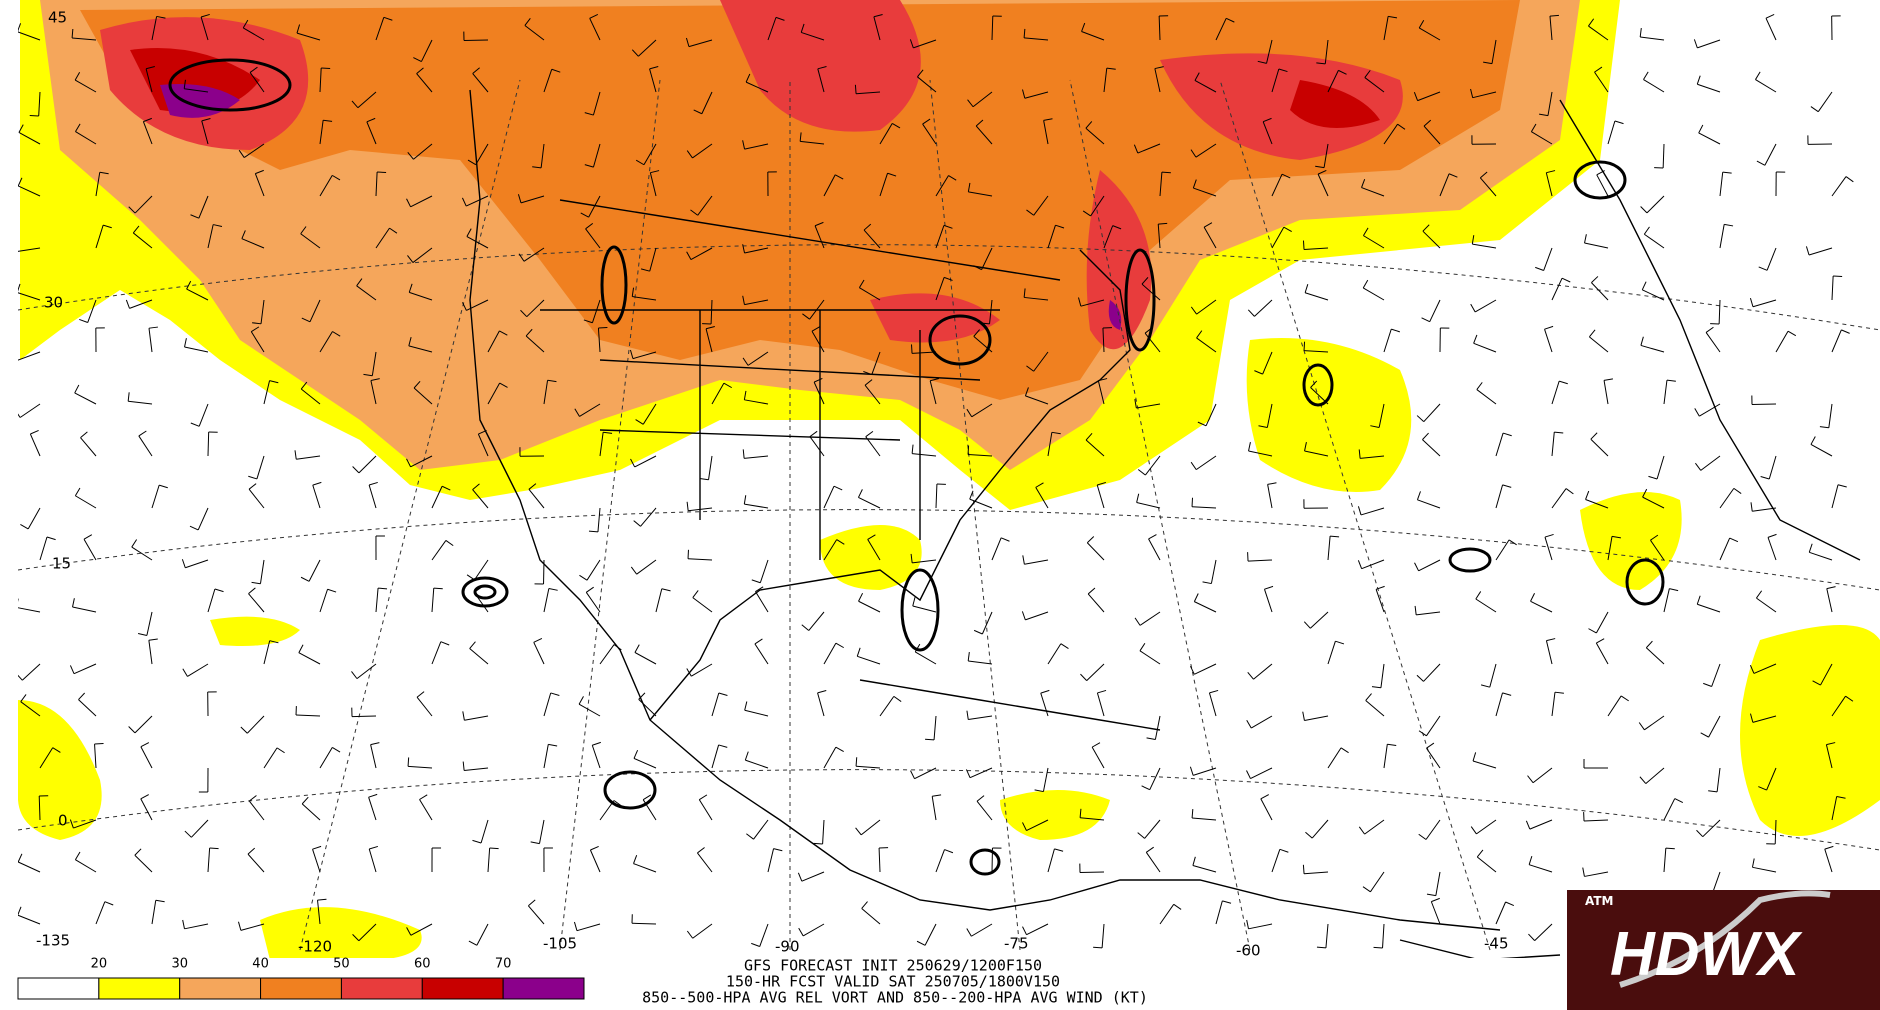  What do you see at coordinates (871, 557) in the screenshot?
I see `shade-yellow` at bounding box center [871, 557].